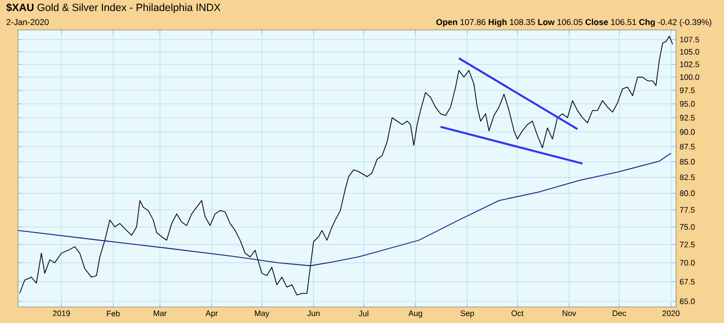 This screenshot has width=724, height=323. Describe the element at coordinates (113, 8) in the screenshot. I see `chart-title: $XAU Gold & Silver Index - Philadelphia INDX` at that location.